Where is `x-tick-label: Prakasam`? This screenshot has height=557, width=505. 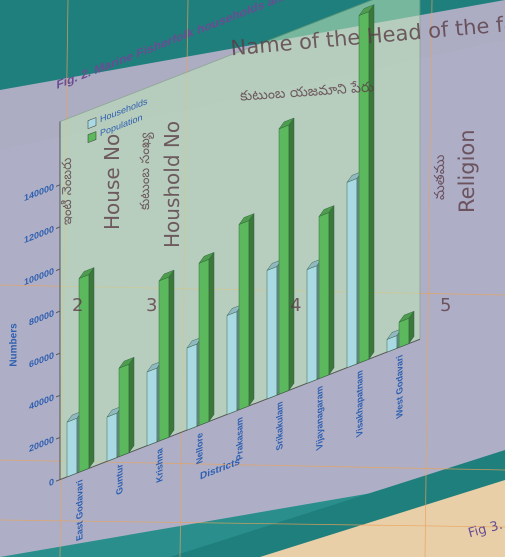 x-tick-label: Prakasam is located at coordinates (240, 439).